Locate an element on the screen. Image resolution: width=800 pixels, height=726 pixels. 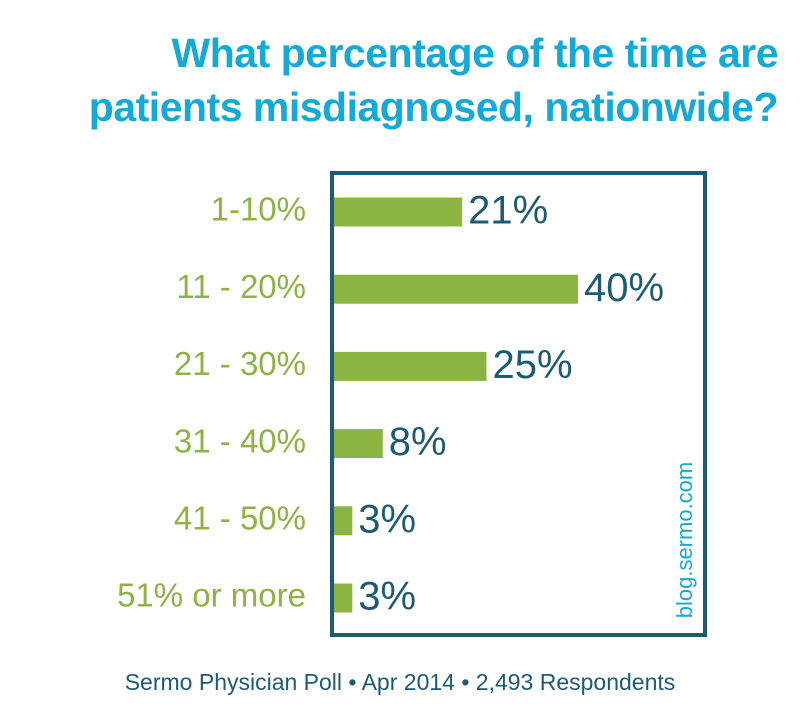
value-label: 8% is located at coordinates (418, 442).